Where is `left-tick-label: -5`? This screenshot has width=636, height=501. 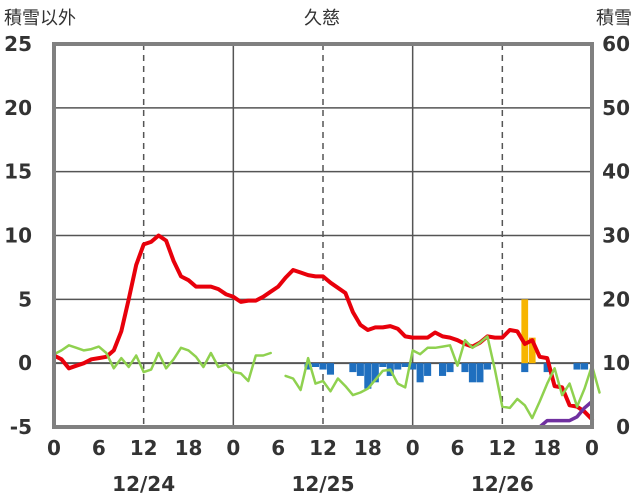 left-tick-label: -5 is located at coordinates (21, 427).